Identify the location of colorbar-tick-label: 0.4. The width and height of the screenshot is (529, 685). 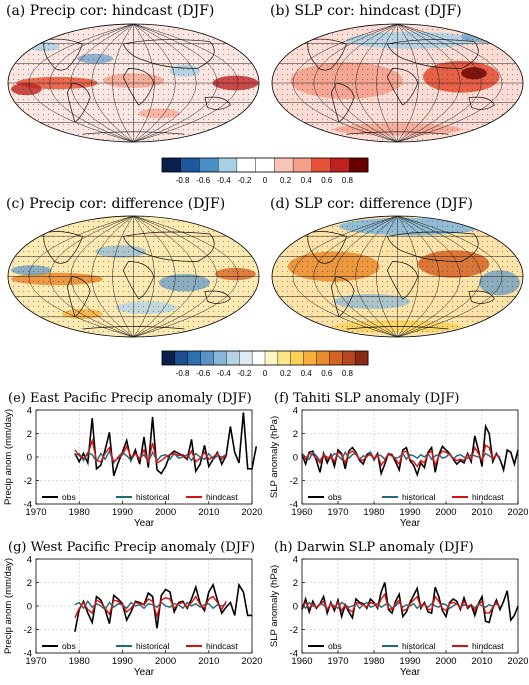
(307, 180).